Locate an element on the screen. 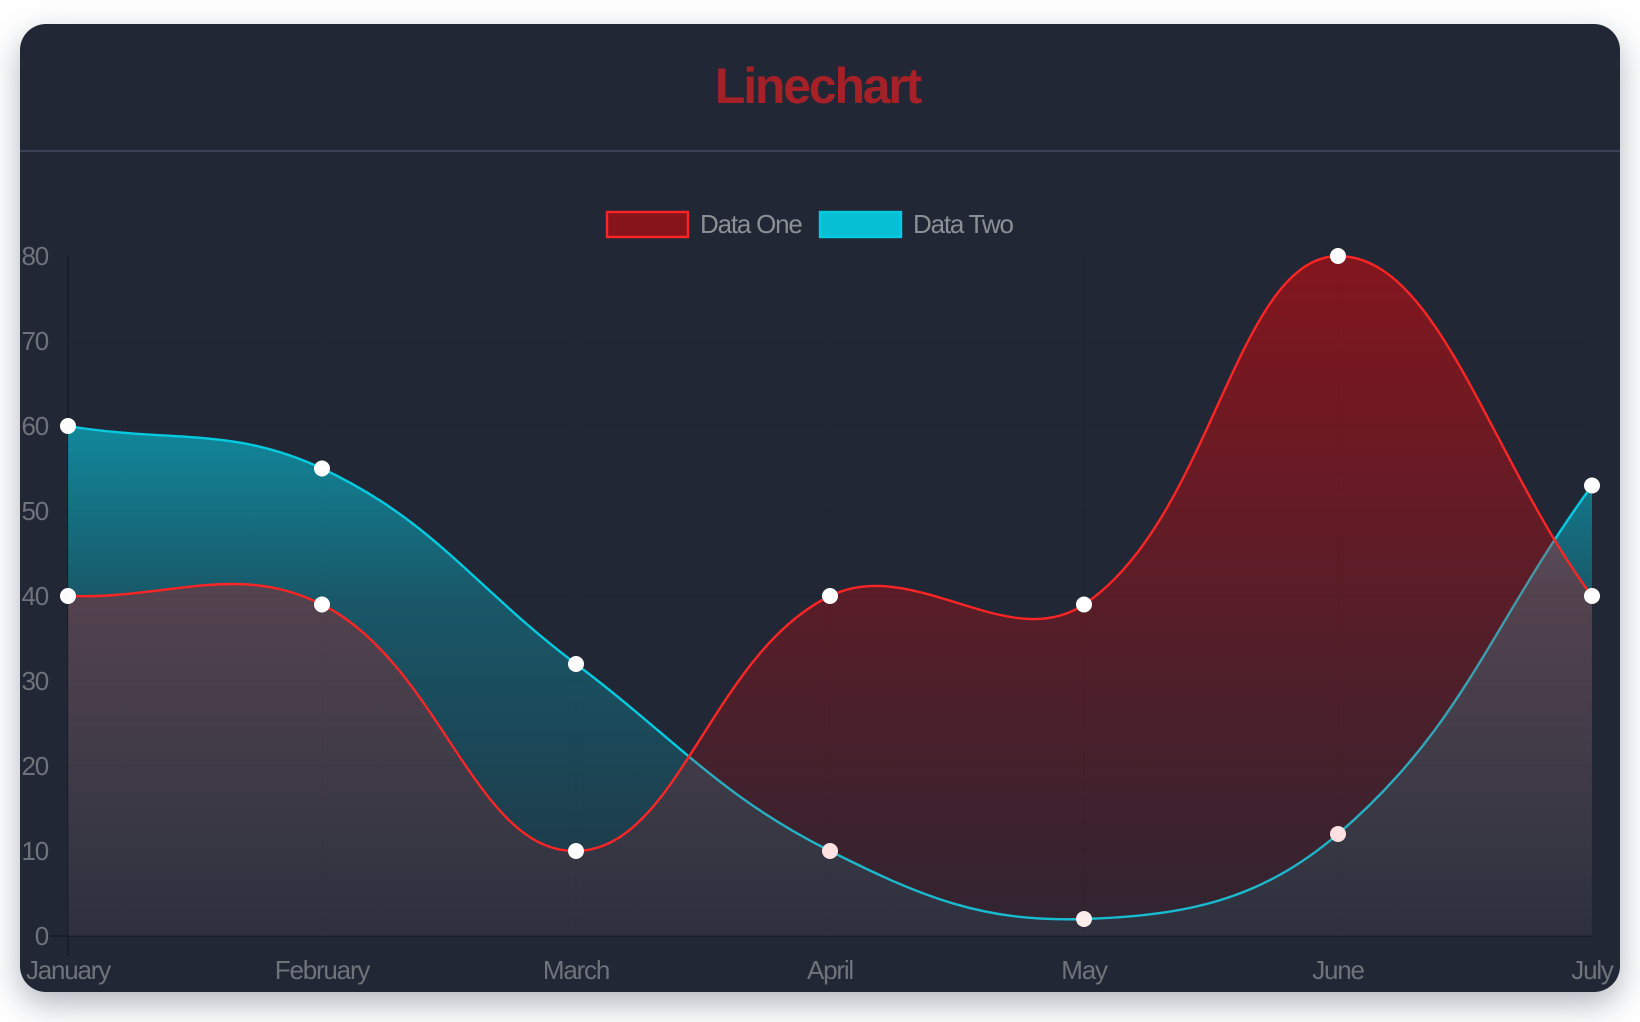 This screenshot has width=1640, height=1022. svg-text: 30 is located at coordinates (34, 681).